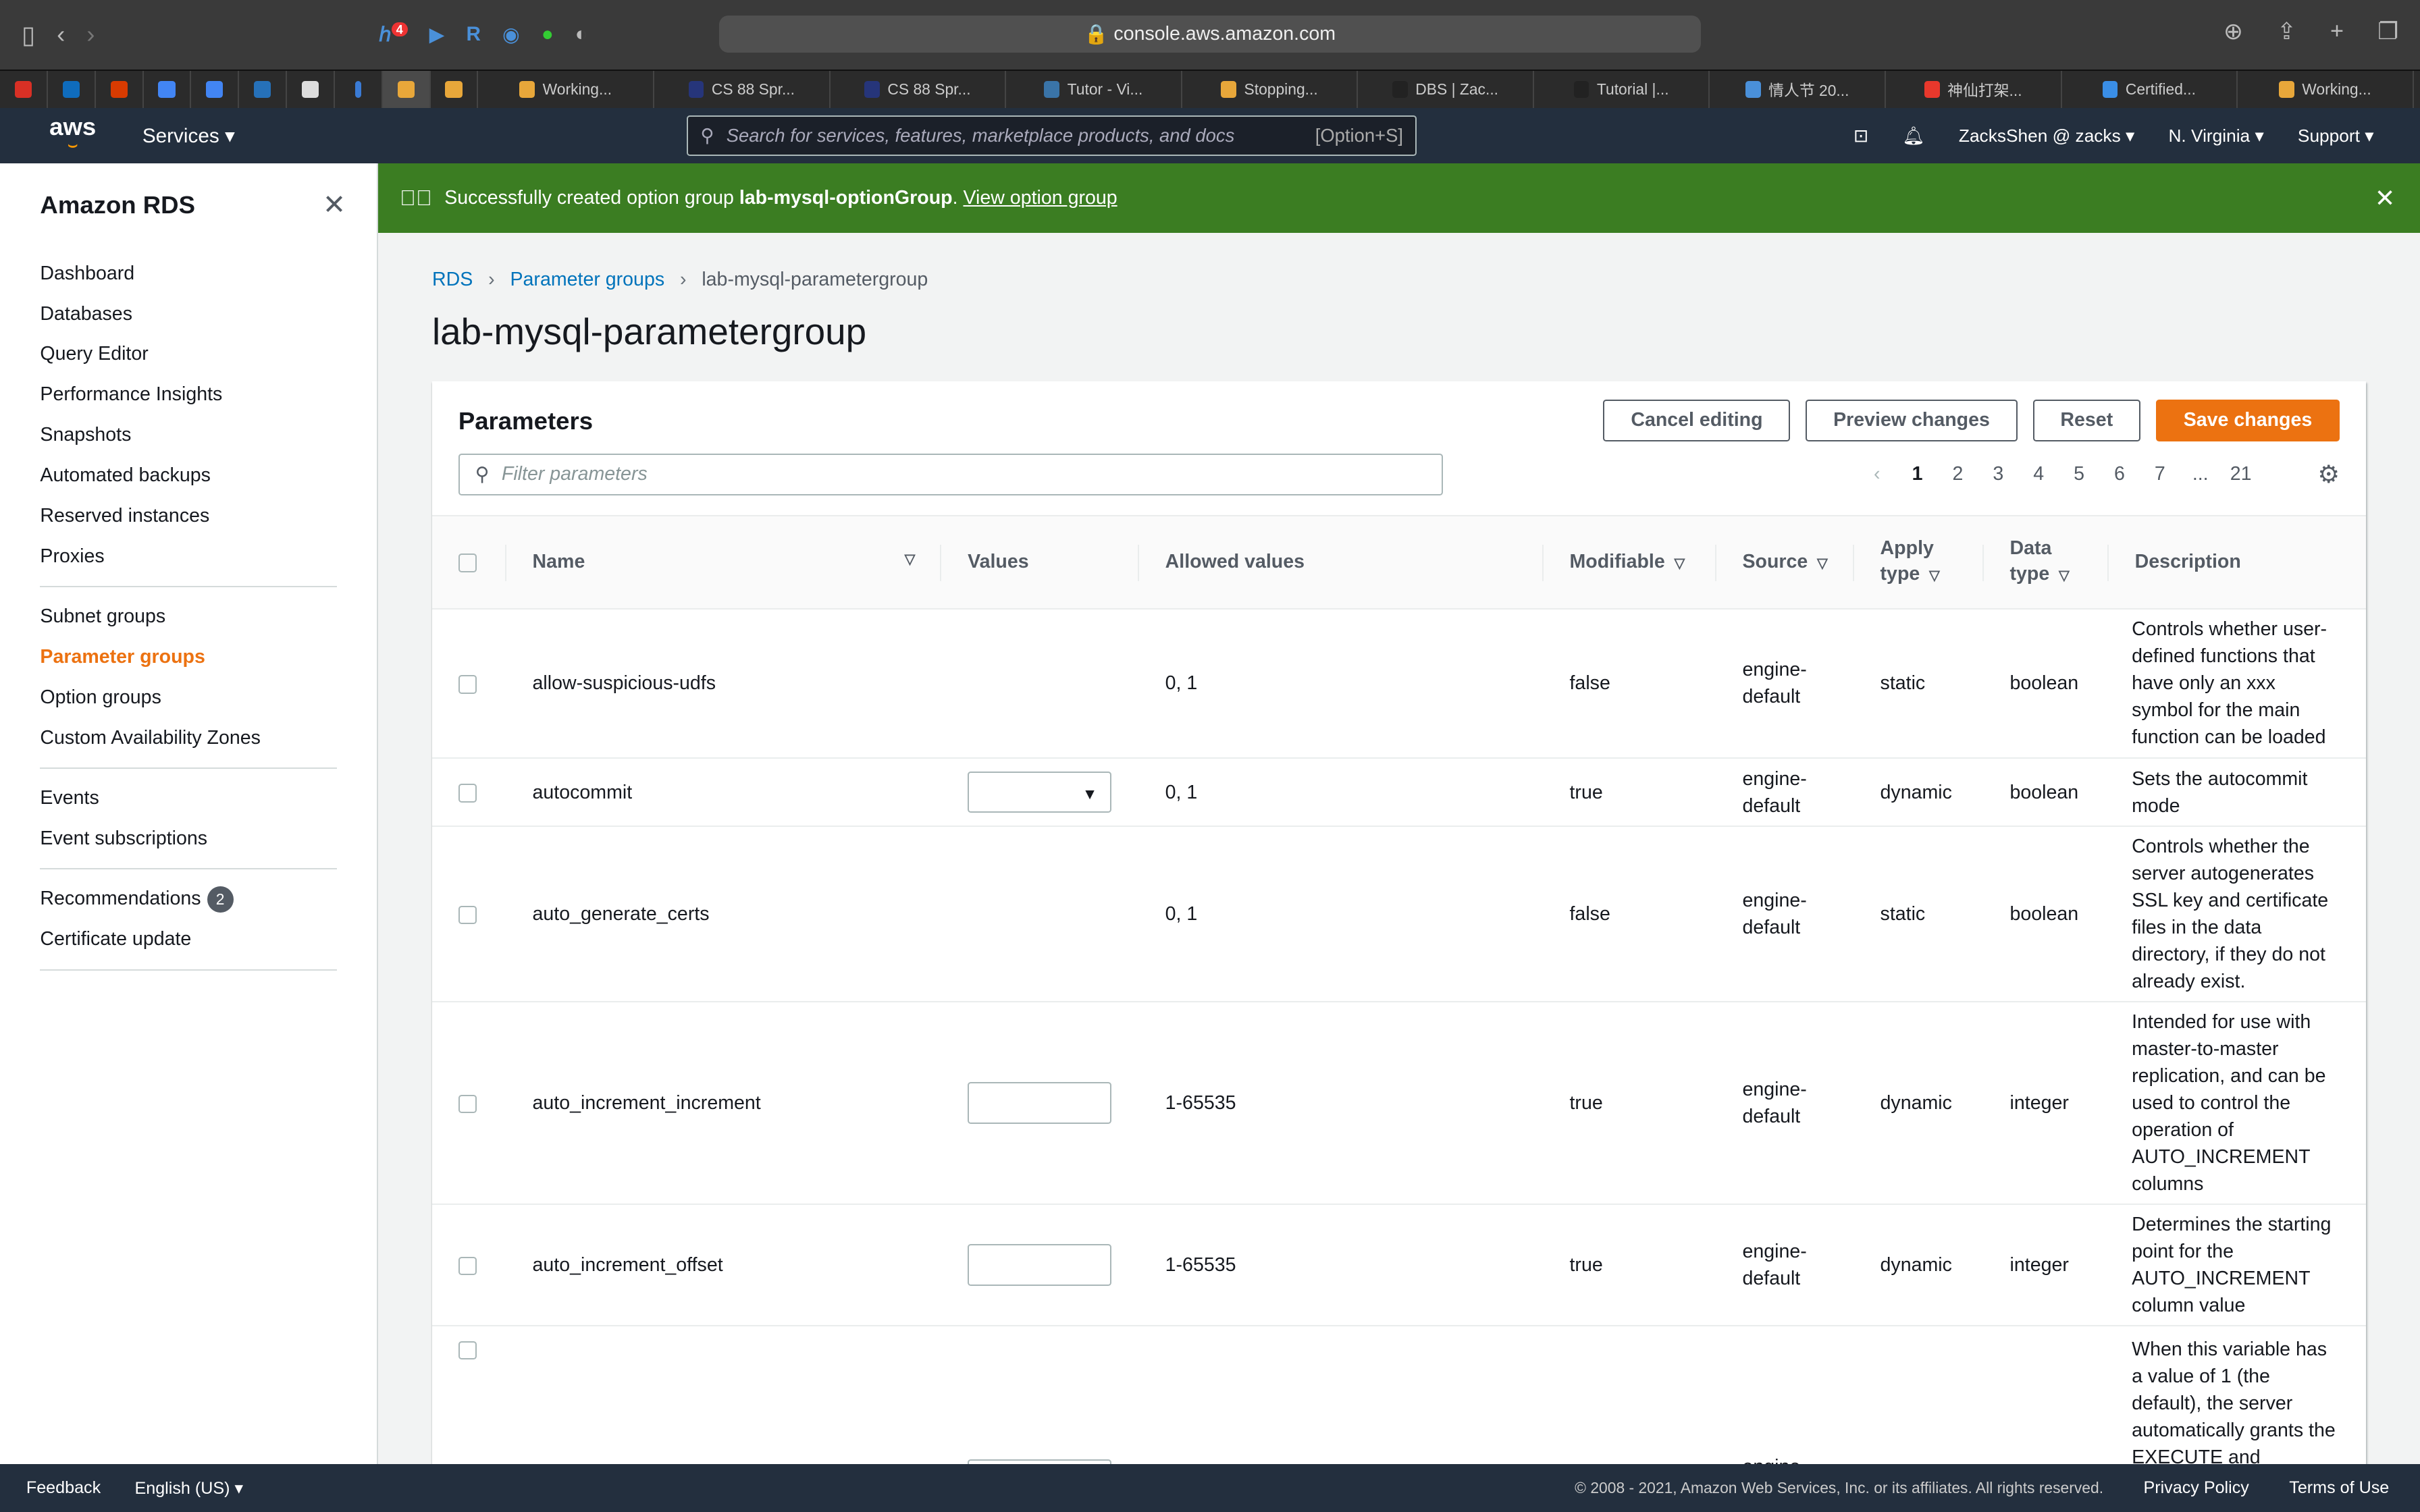 This screenshot has width=2420, height=1512. Describe the element at coordinates (188, 135) in the screenshot. I see `services-menu: Services ▾` at that location.